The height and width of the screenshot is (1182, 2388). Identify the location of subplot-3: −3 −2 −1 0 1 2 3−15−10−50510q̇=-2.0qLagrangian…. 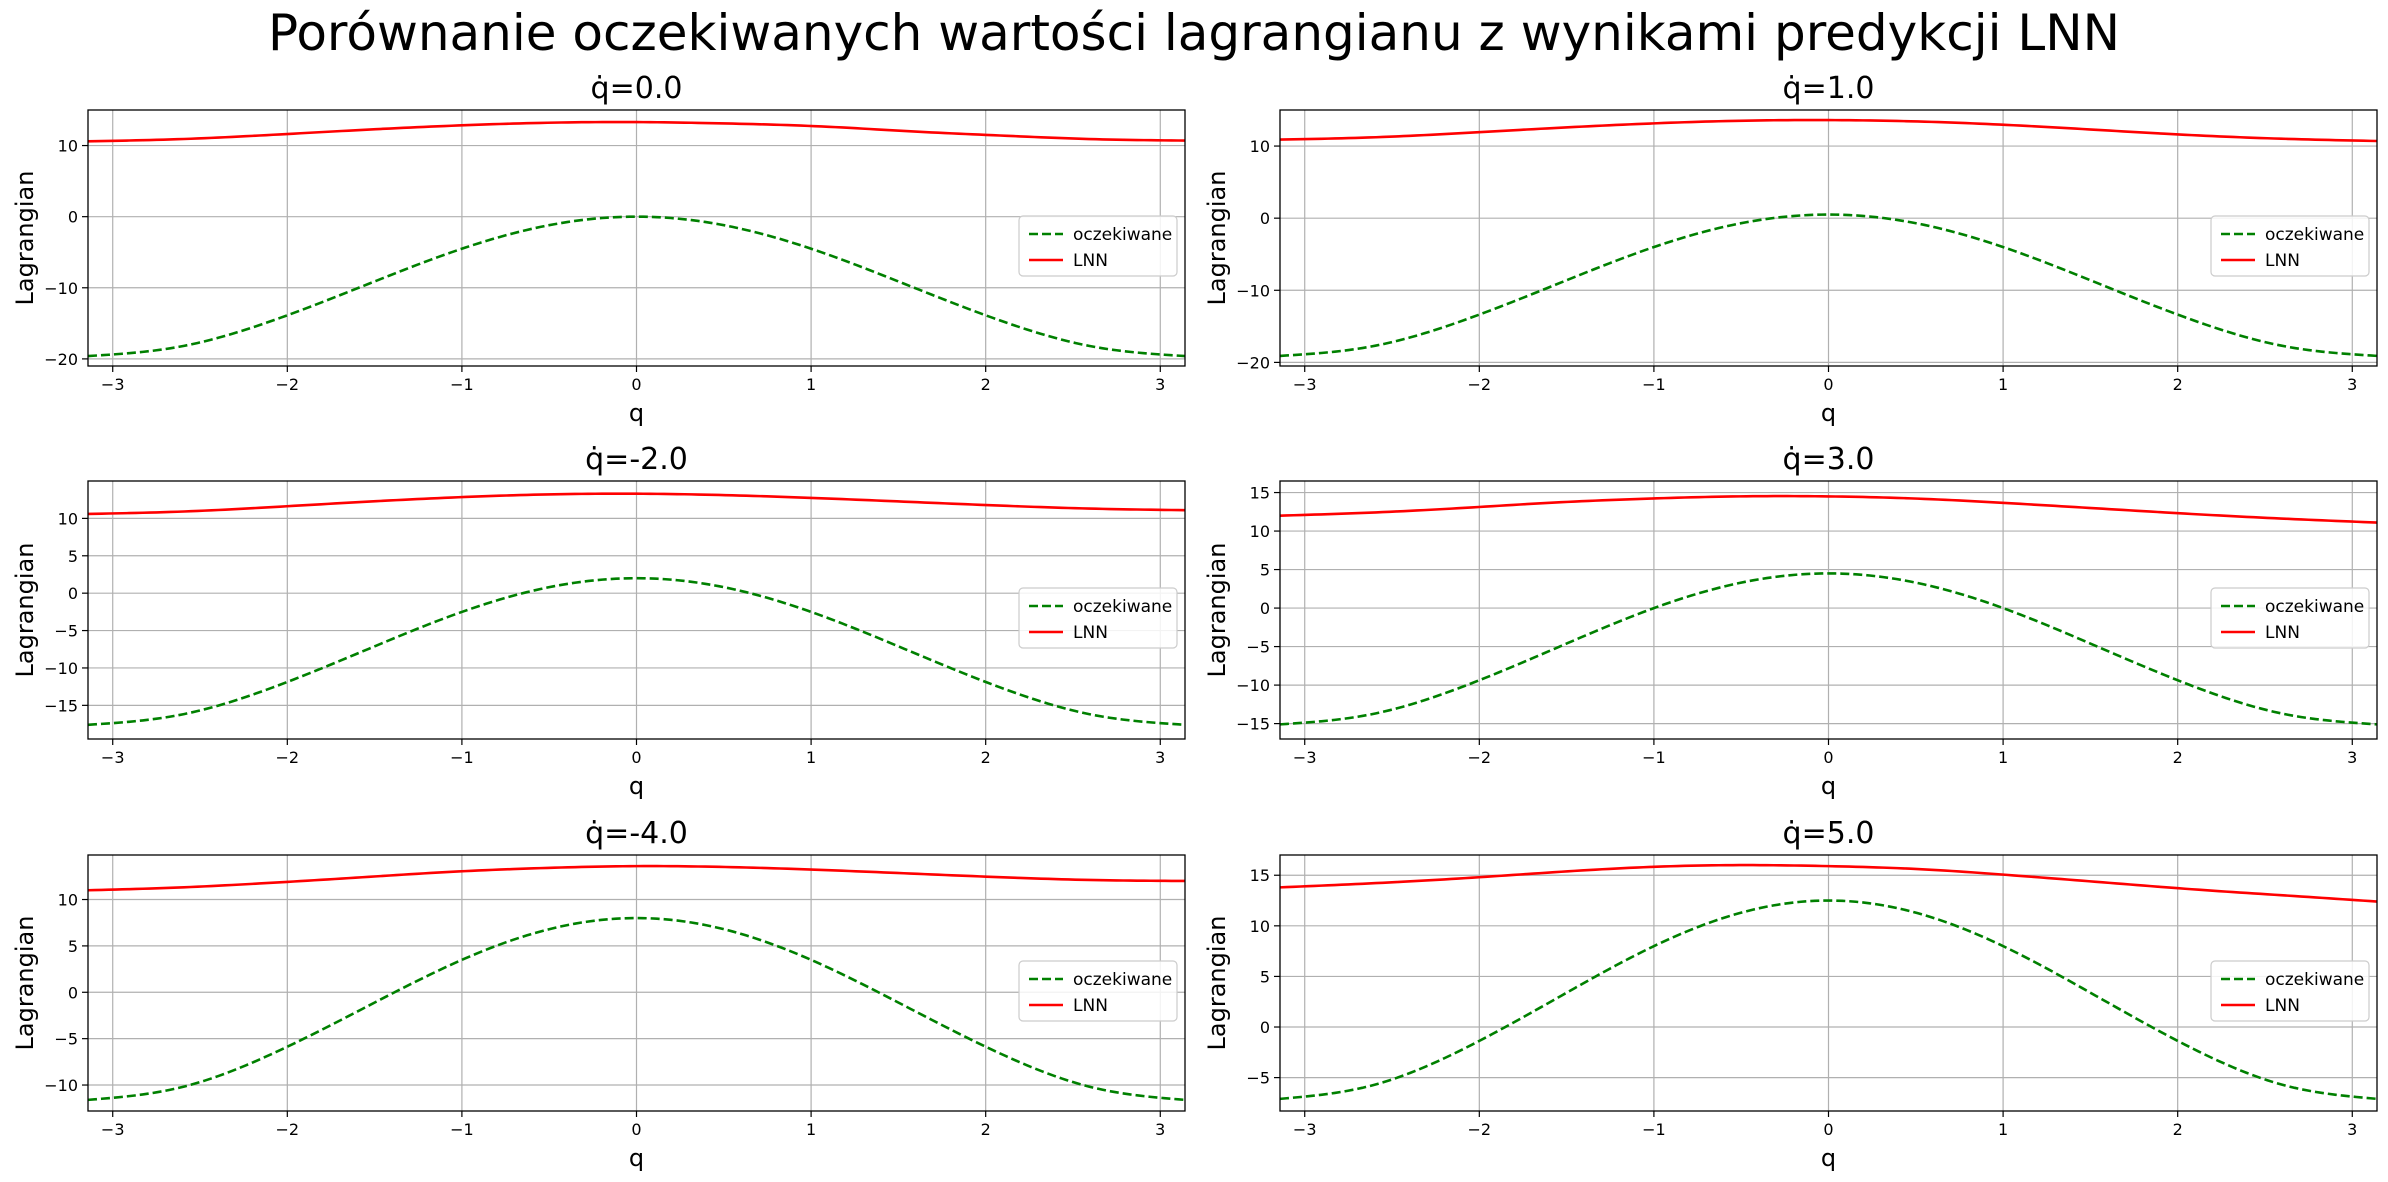
(598, 621).